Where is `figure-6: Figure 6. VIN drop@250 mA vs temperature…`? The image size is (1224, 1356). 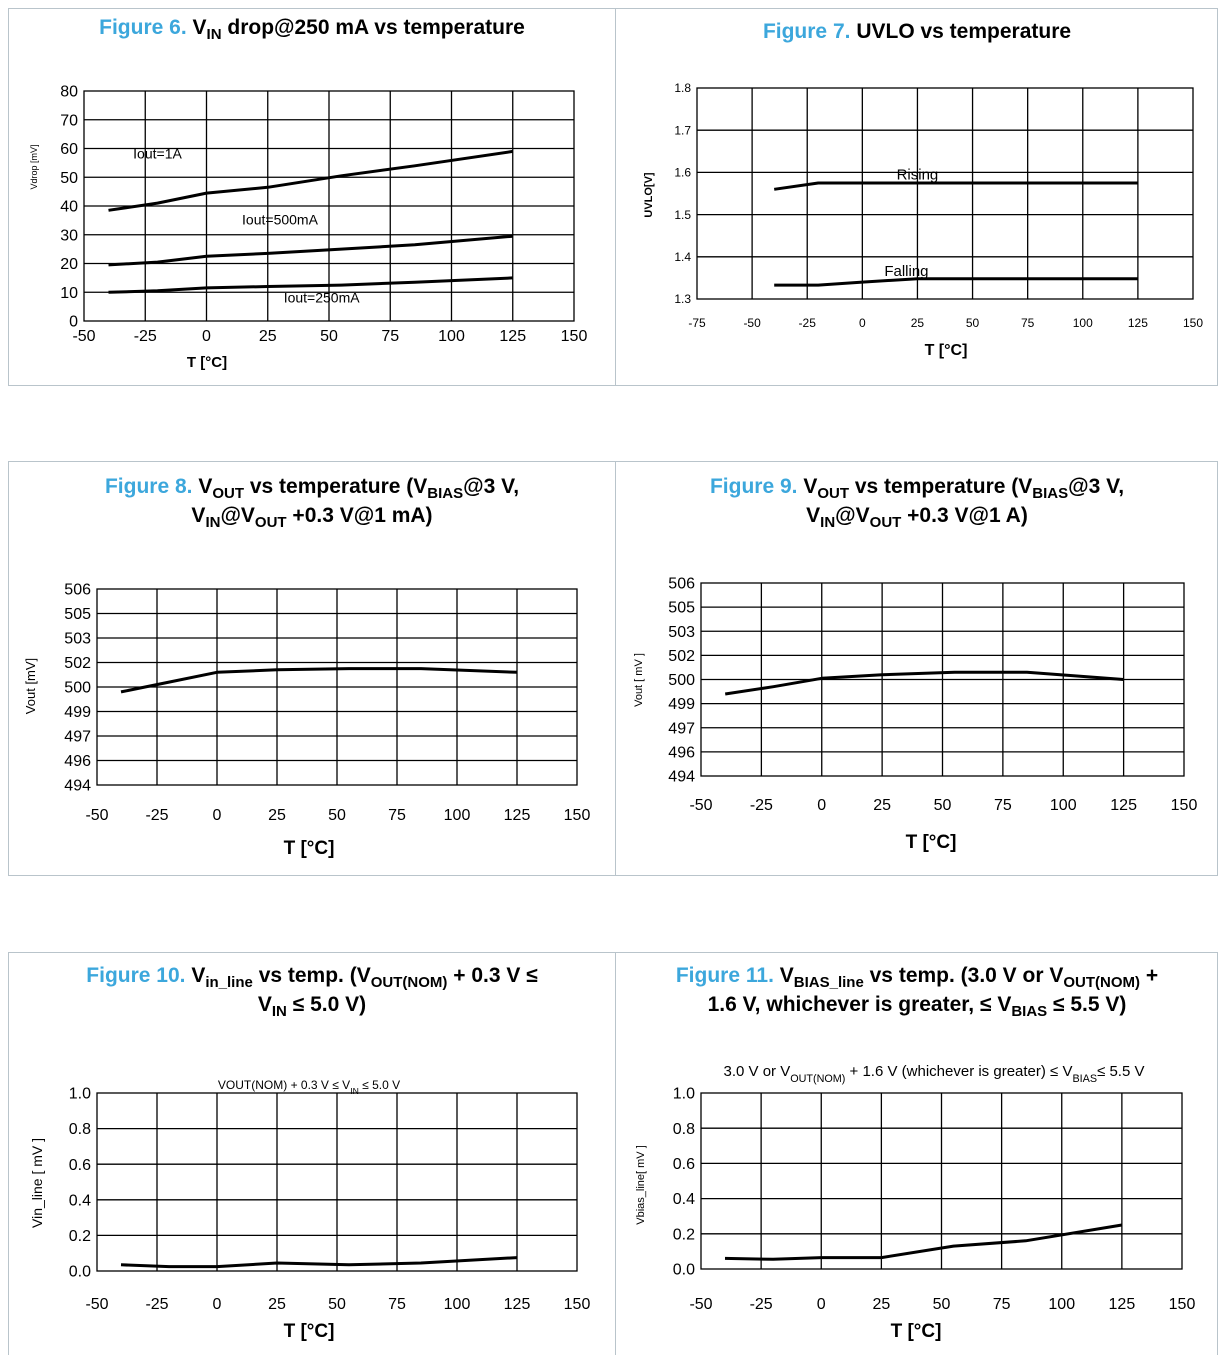 figure-6: Figure 6. VIN drop@250 mA vs temperature… is located at coordinates (312, 197).